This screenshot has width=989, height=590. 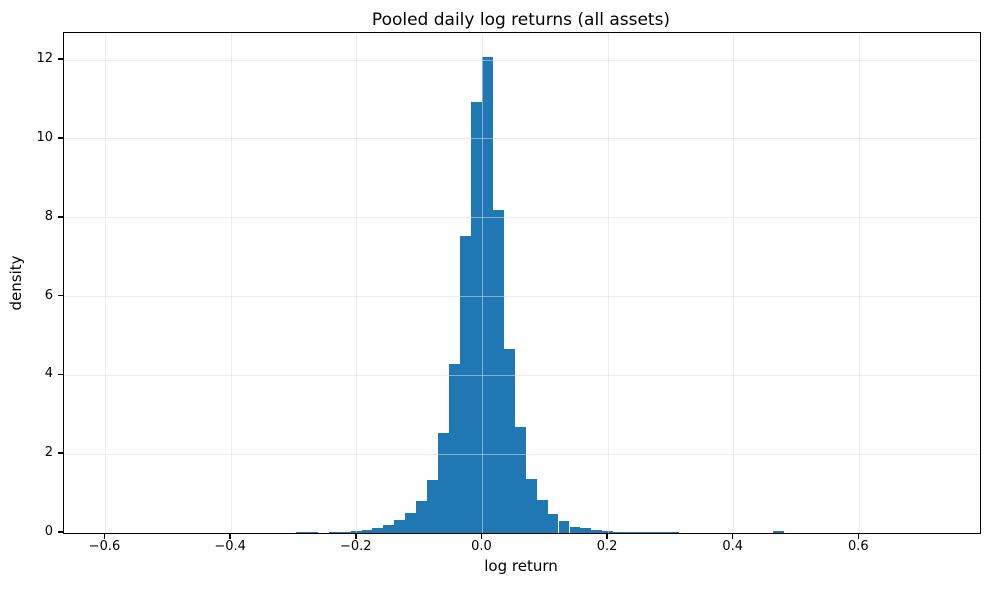 What do you see at coordinates (44, 137) in the screenshot?
I see `y-tick-label: 10` at bounding box center [44, 137].